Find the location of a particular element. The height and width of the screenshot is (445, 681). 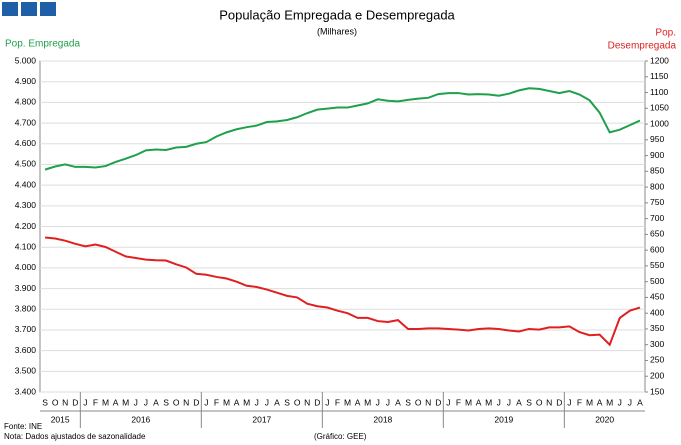

y-tick-label: 4.800 is located at coordinates (26, 102).